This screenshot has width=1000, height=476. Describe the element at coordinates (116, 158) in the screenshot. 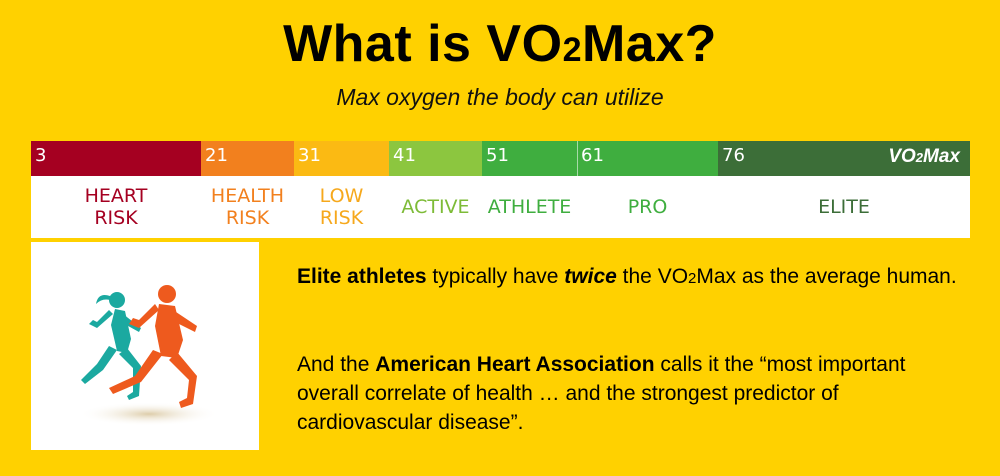

I see `scale-bar-heart-risk: 3` at that location.